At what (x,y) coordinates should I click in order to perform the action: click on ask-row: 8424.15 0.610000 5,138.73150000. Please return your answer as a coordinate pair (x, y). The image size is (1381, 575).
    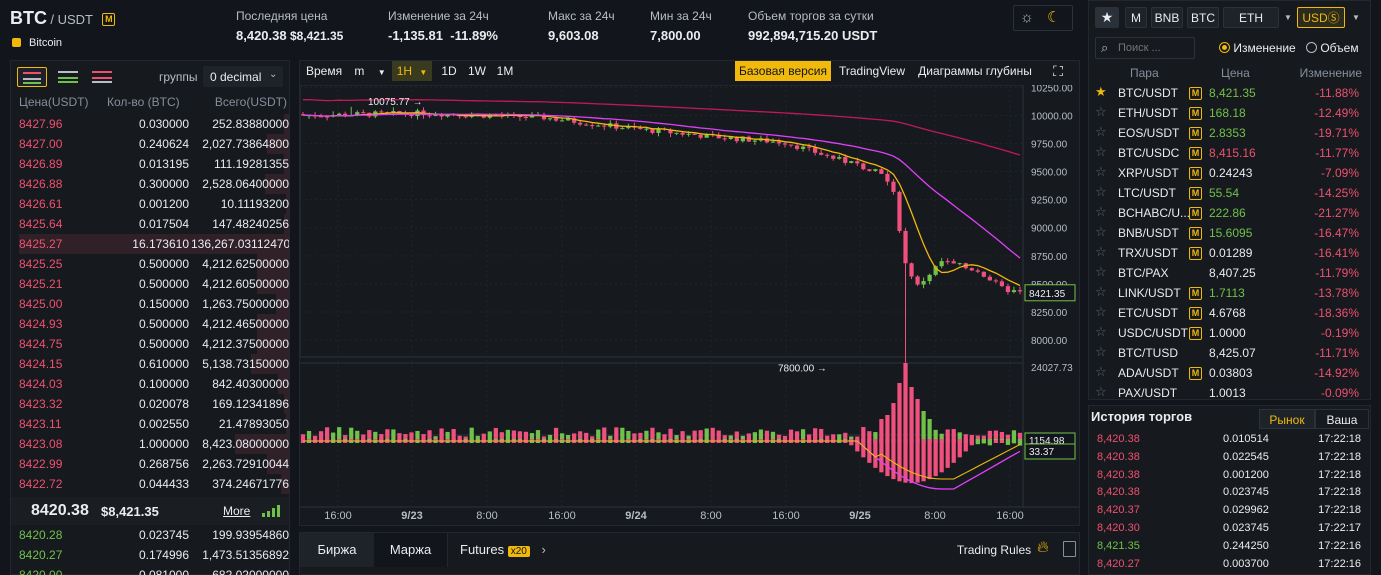
    Looking at the image, I should click on (150, 364).